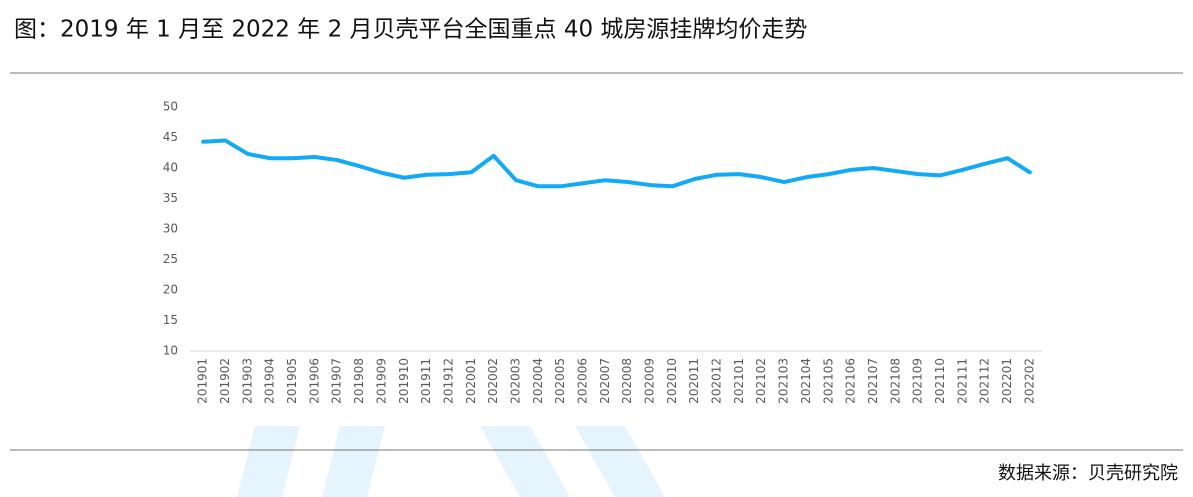 The height and width of the screenshot is (497, 1193). I want to click on y-tick-label: 10, so click(170, 351).